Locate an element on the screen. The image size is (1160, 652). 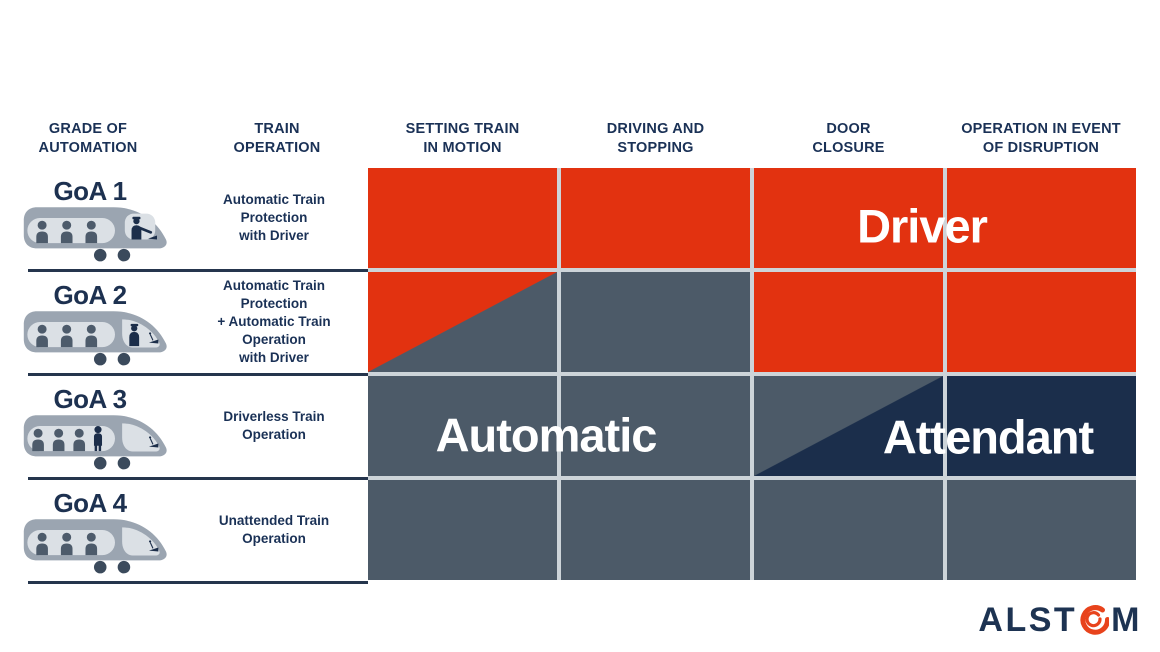
alstom-logo-text-left: ALST is located at coordinates (1028, 620).